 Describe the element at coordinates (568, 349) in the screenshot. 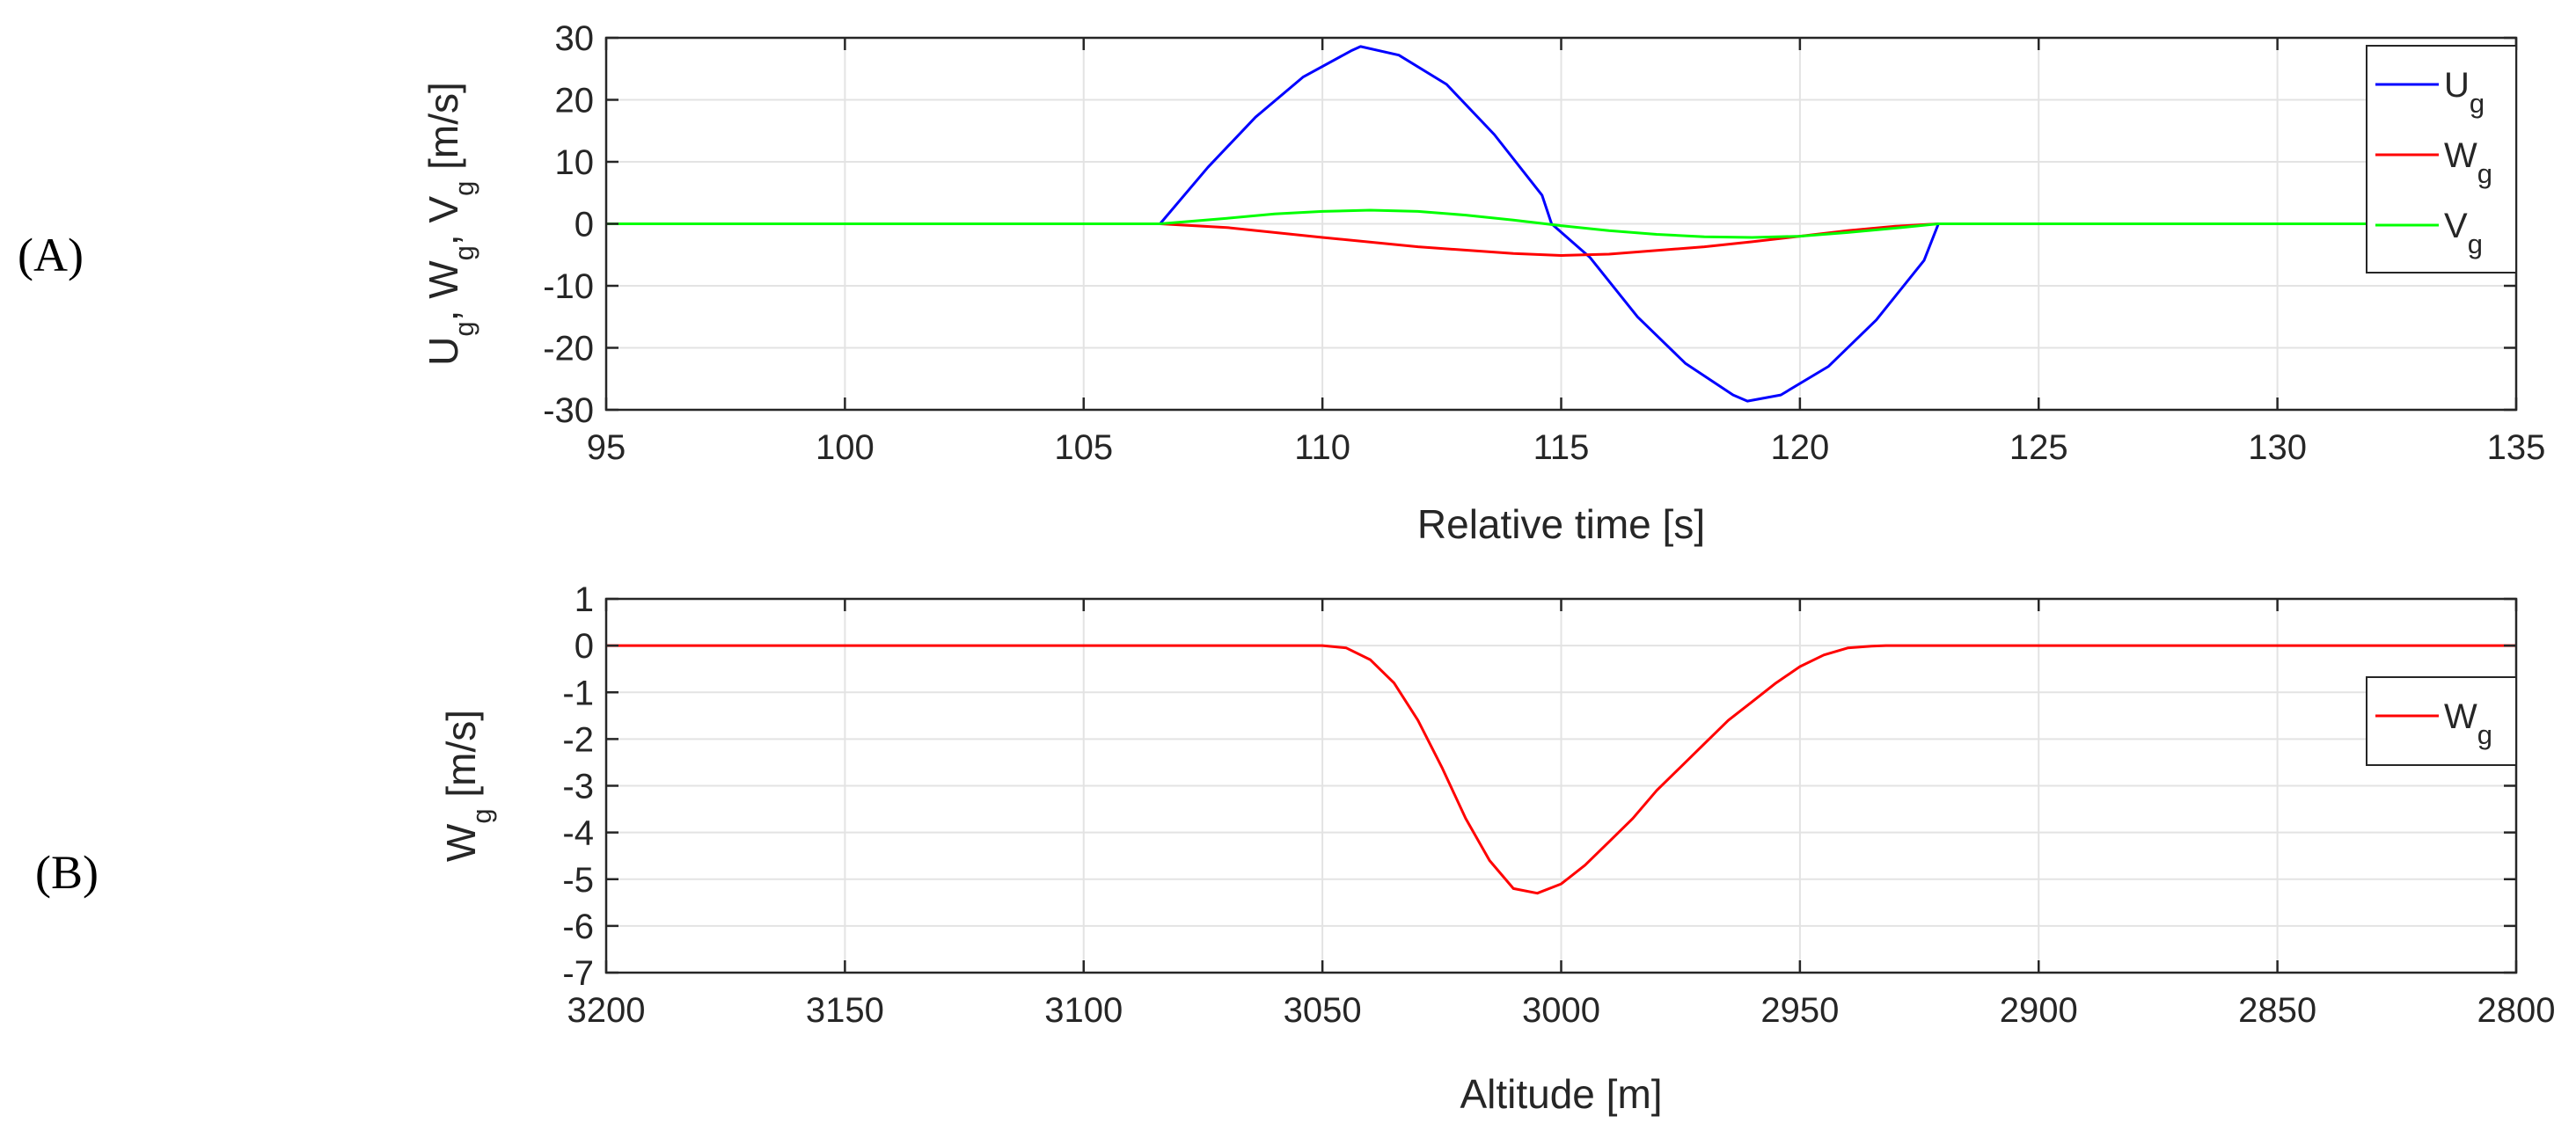

I see `y-tick-label: -20` at that location.